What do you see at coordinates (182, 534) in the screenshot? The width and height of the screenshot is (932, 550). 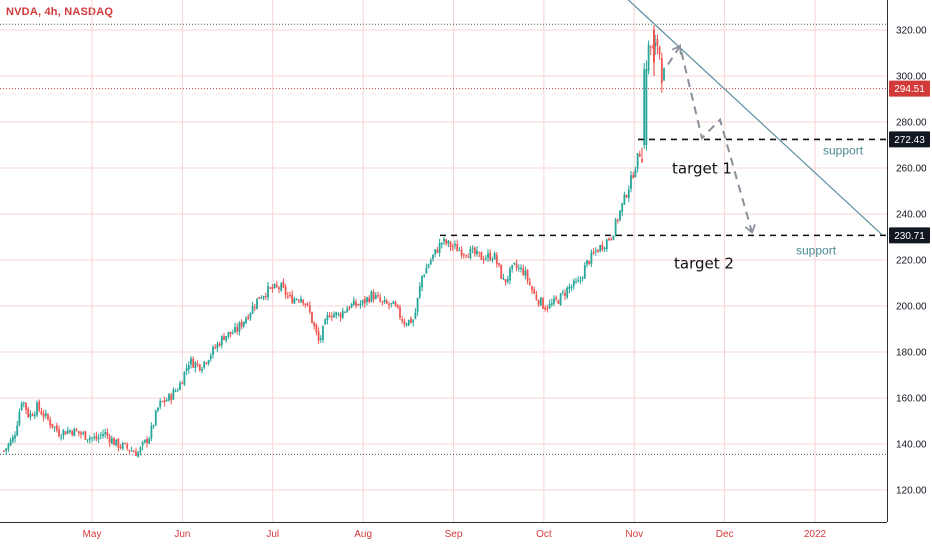 I see `time-tick-label: Jun` at bounding box center [182, 534].